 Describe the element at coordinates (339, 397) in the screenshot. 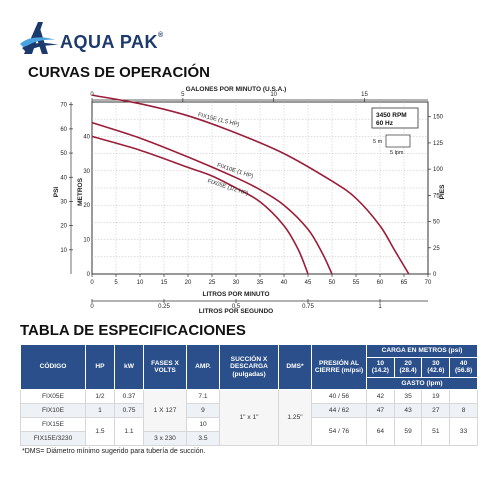

I see `cell-presion: 40 / 56` at that location.